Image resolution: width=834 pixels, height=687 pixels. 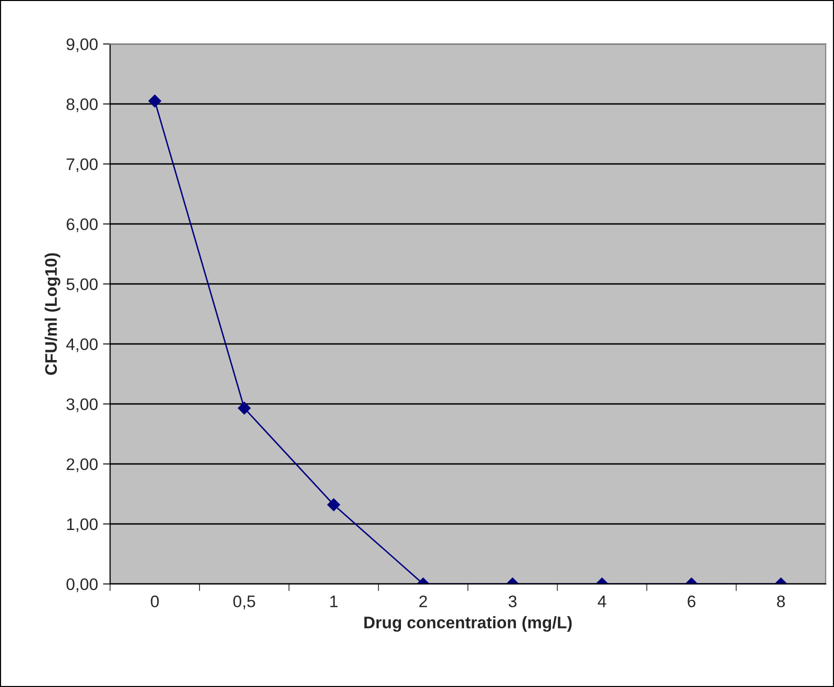 I want to click on y-tick-label: 4,00, so click(x=82, y=345).